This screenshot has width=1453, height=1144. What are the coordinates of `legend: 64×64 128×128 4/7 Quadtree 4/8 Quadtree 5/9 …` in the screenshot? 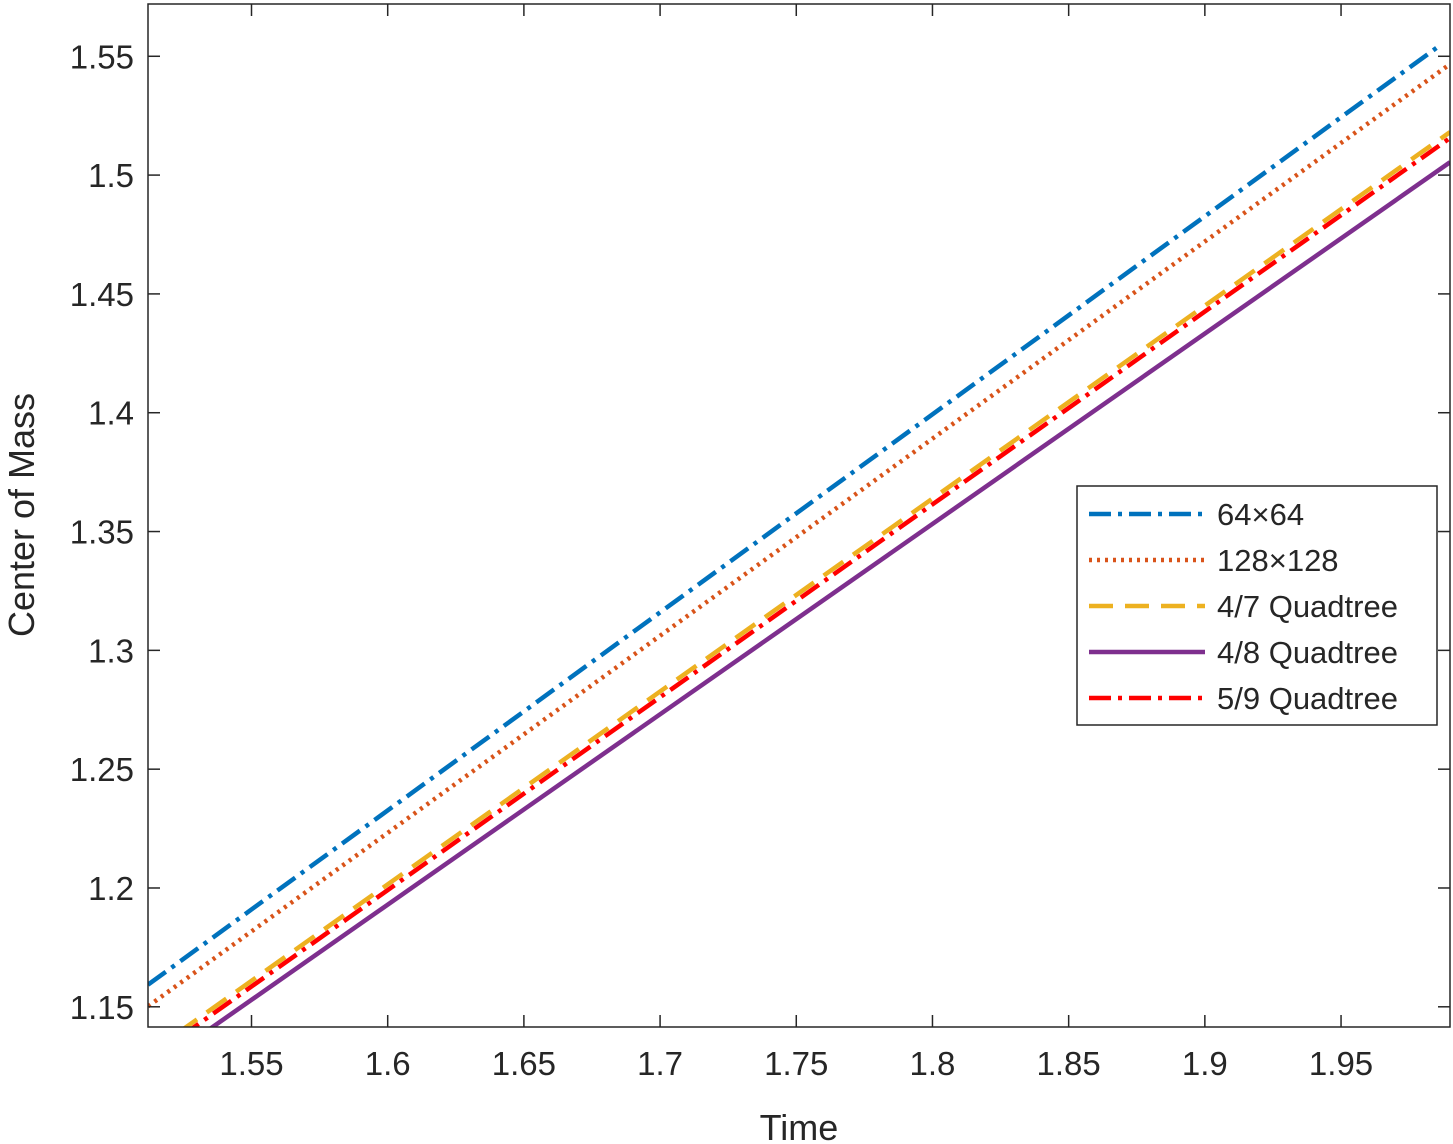 It's located at (1257, 605).